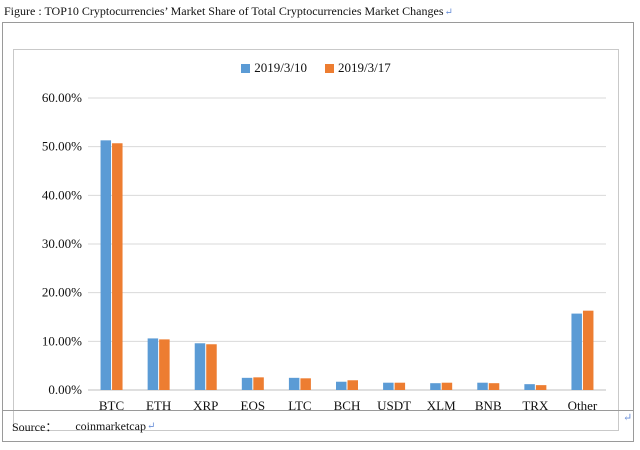  I want to click on legend-item-series-2: 2019/3/17, so click(358, 68).